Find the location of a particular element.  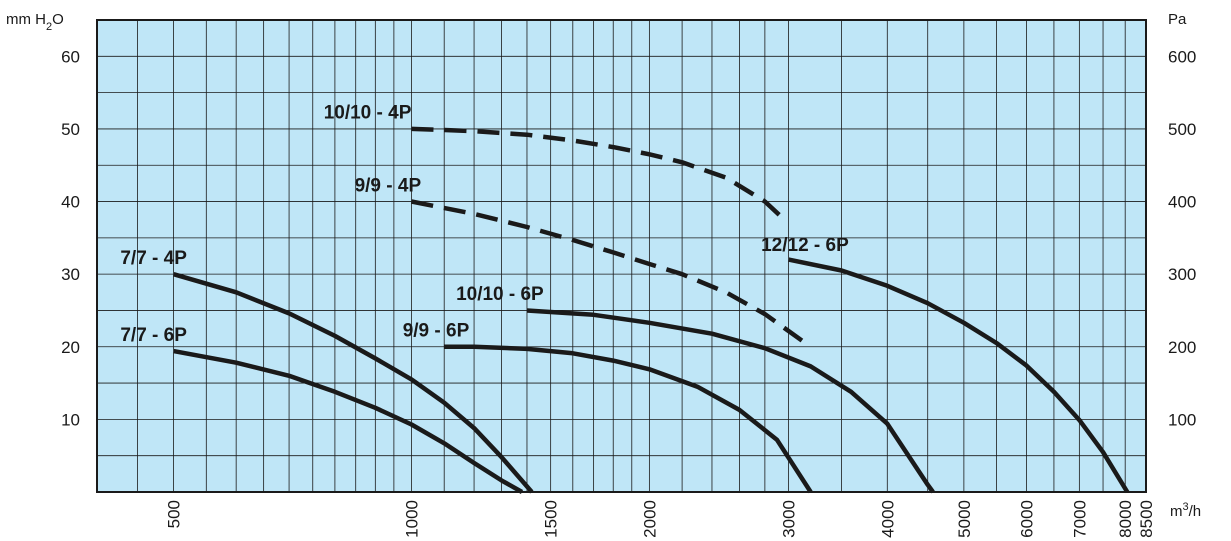

y-right-tick-label: 300 is located at coordinates (1182, 274).